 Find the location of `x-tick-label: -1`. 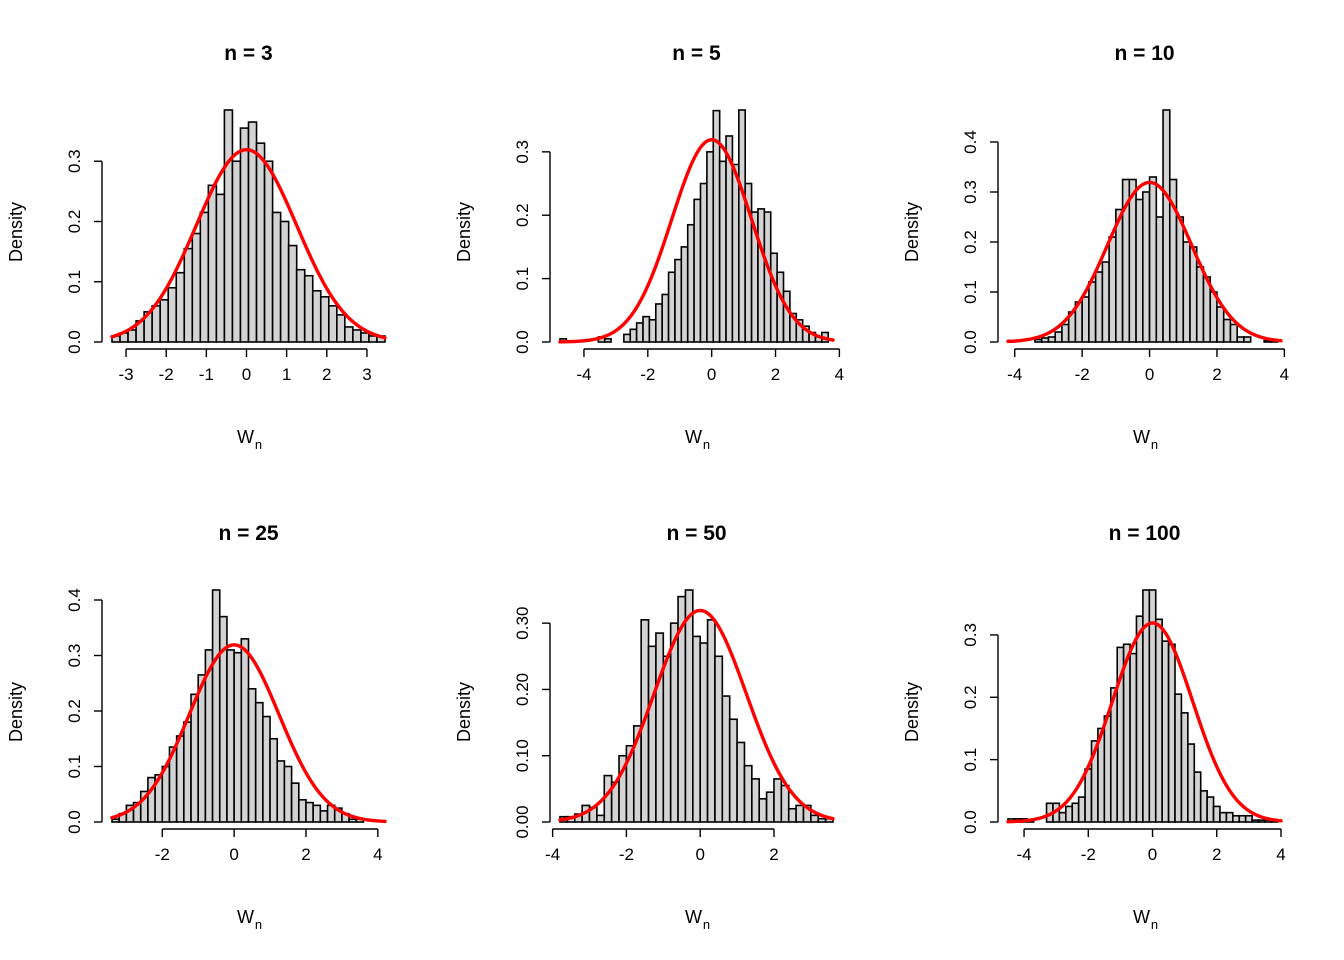

x-tick-label: -1 is located at coordinates (206, 374).